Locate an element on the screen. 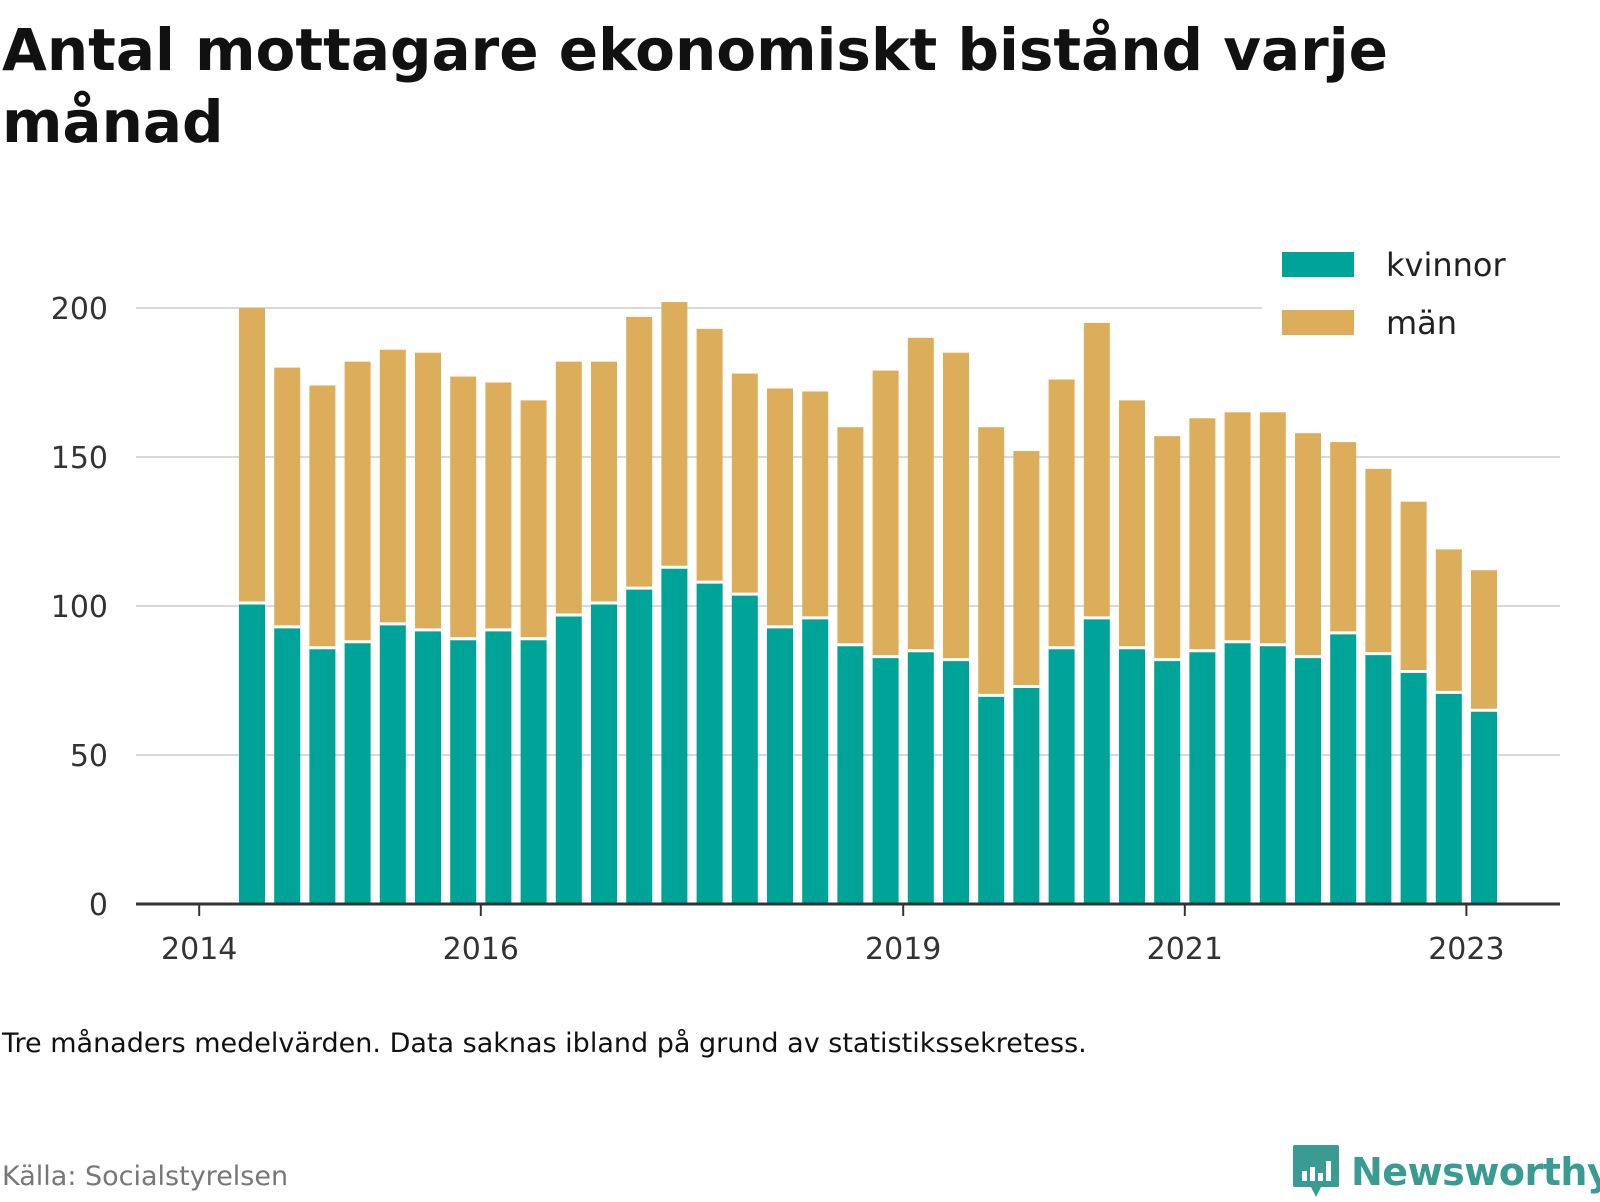  y-tick-label: 0 is located at coordinates (98, 905).